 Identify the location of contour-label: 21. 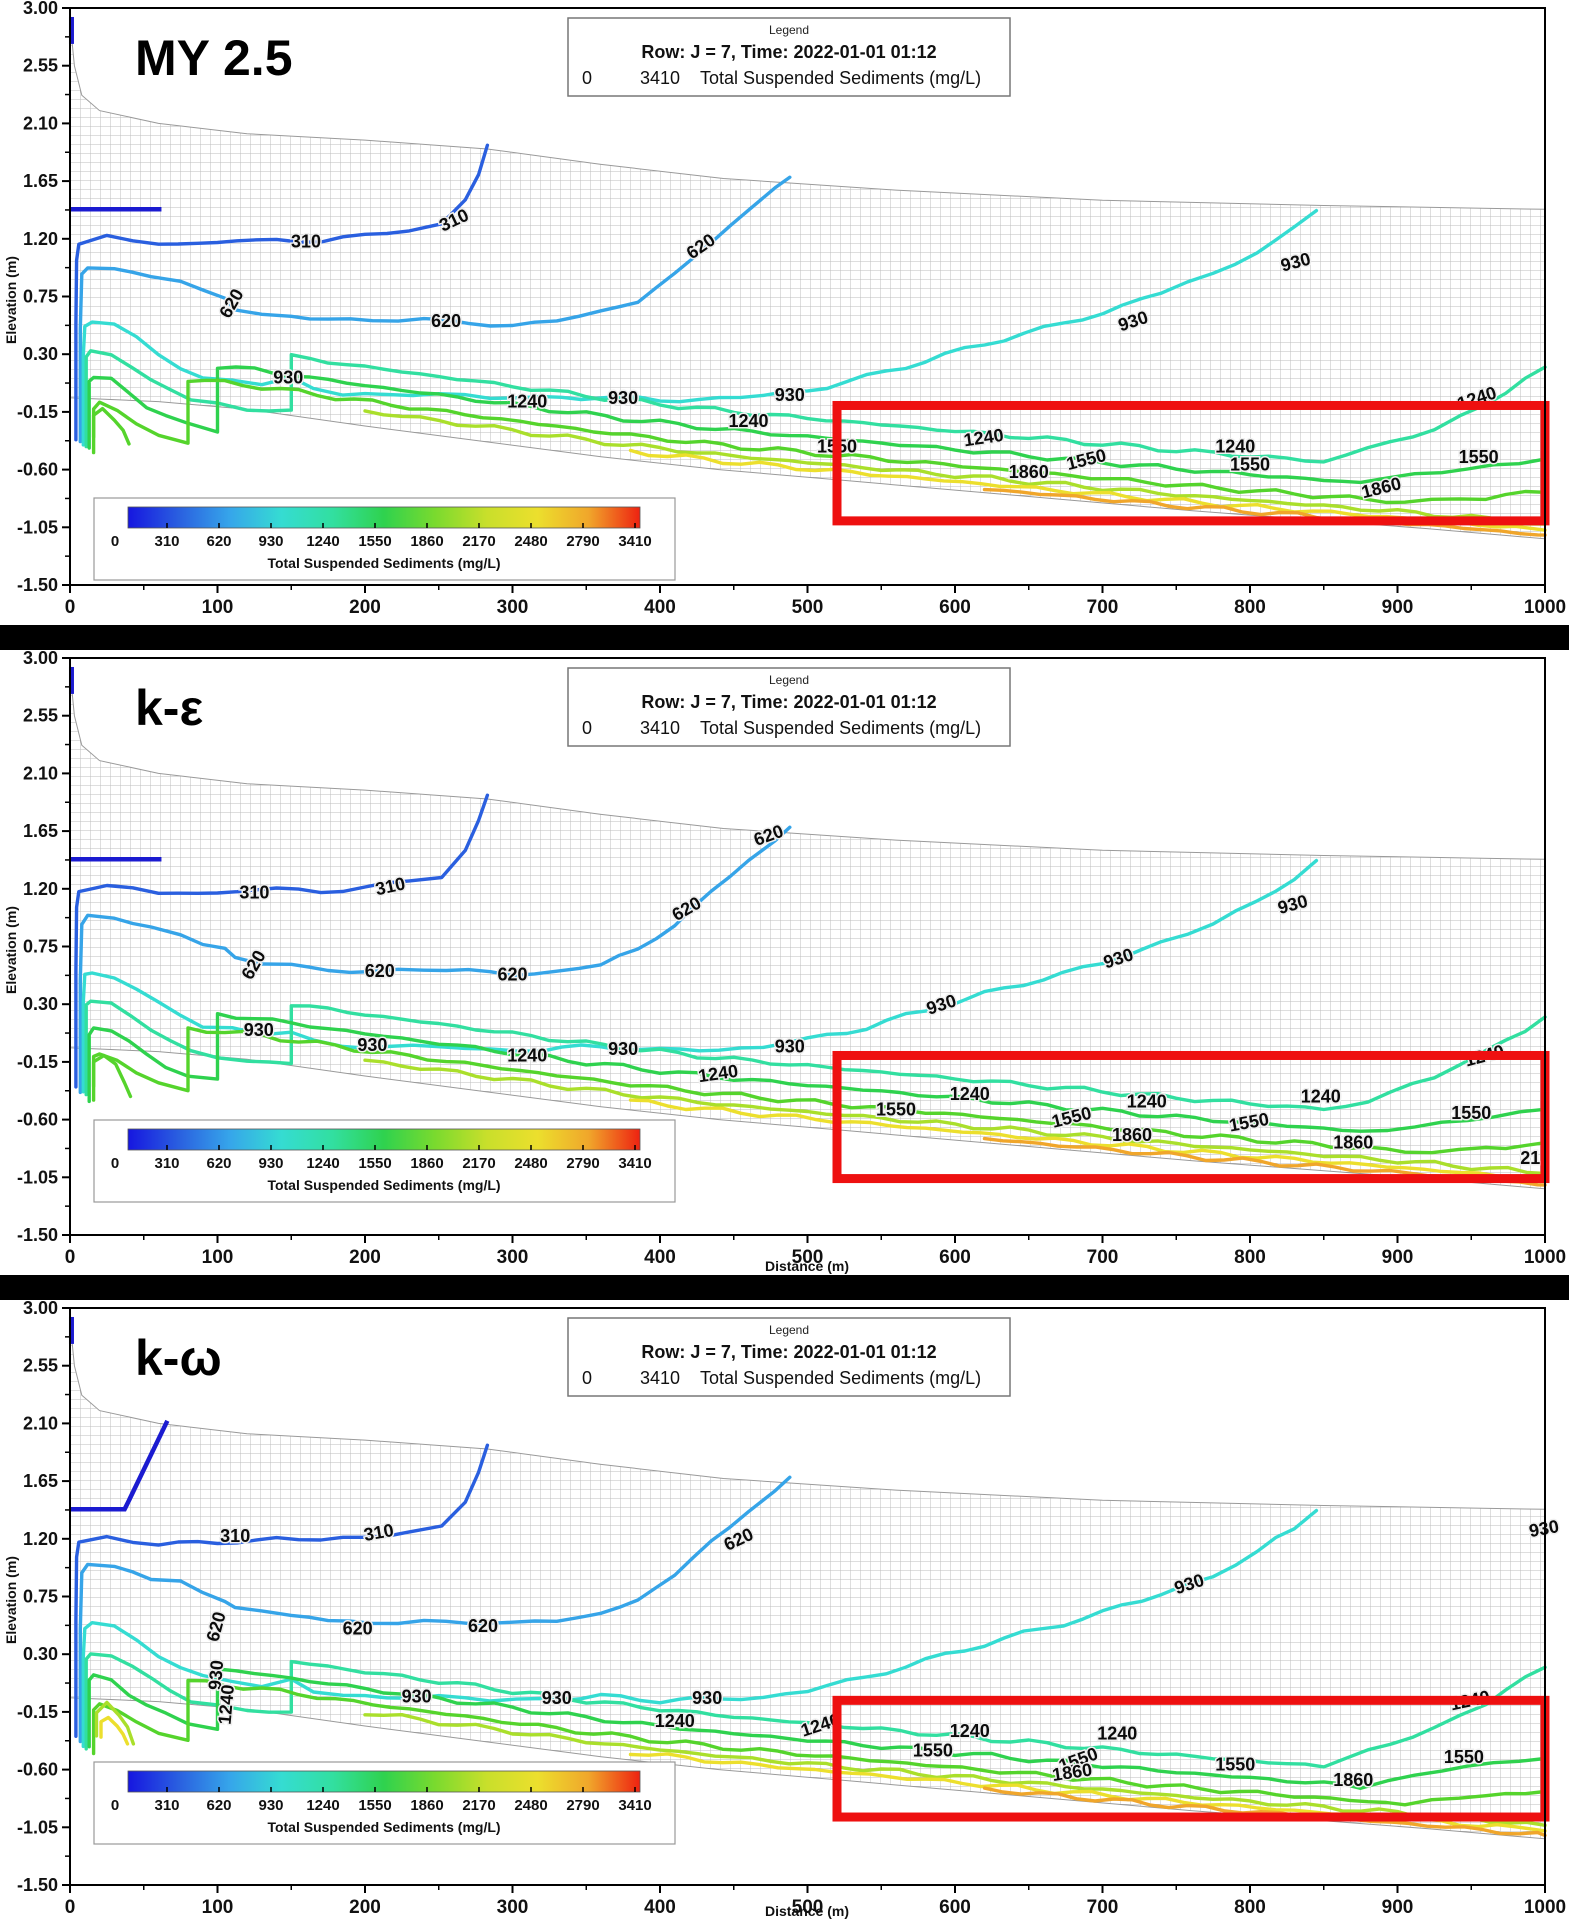
(1530, 1158).